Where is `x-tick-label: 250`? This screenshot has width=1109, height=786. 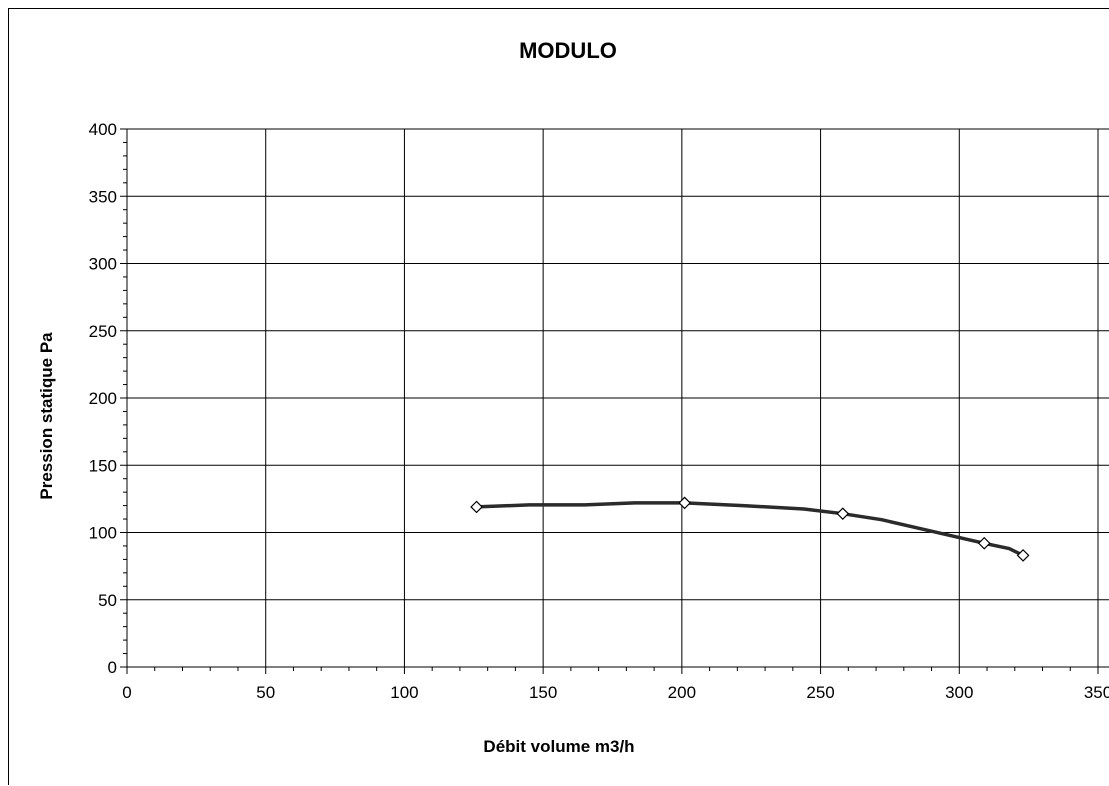 x-tick-label: 250 is located at coordinates (820, 692).